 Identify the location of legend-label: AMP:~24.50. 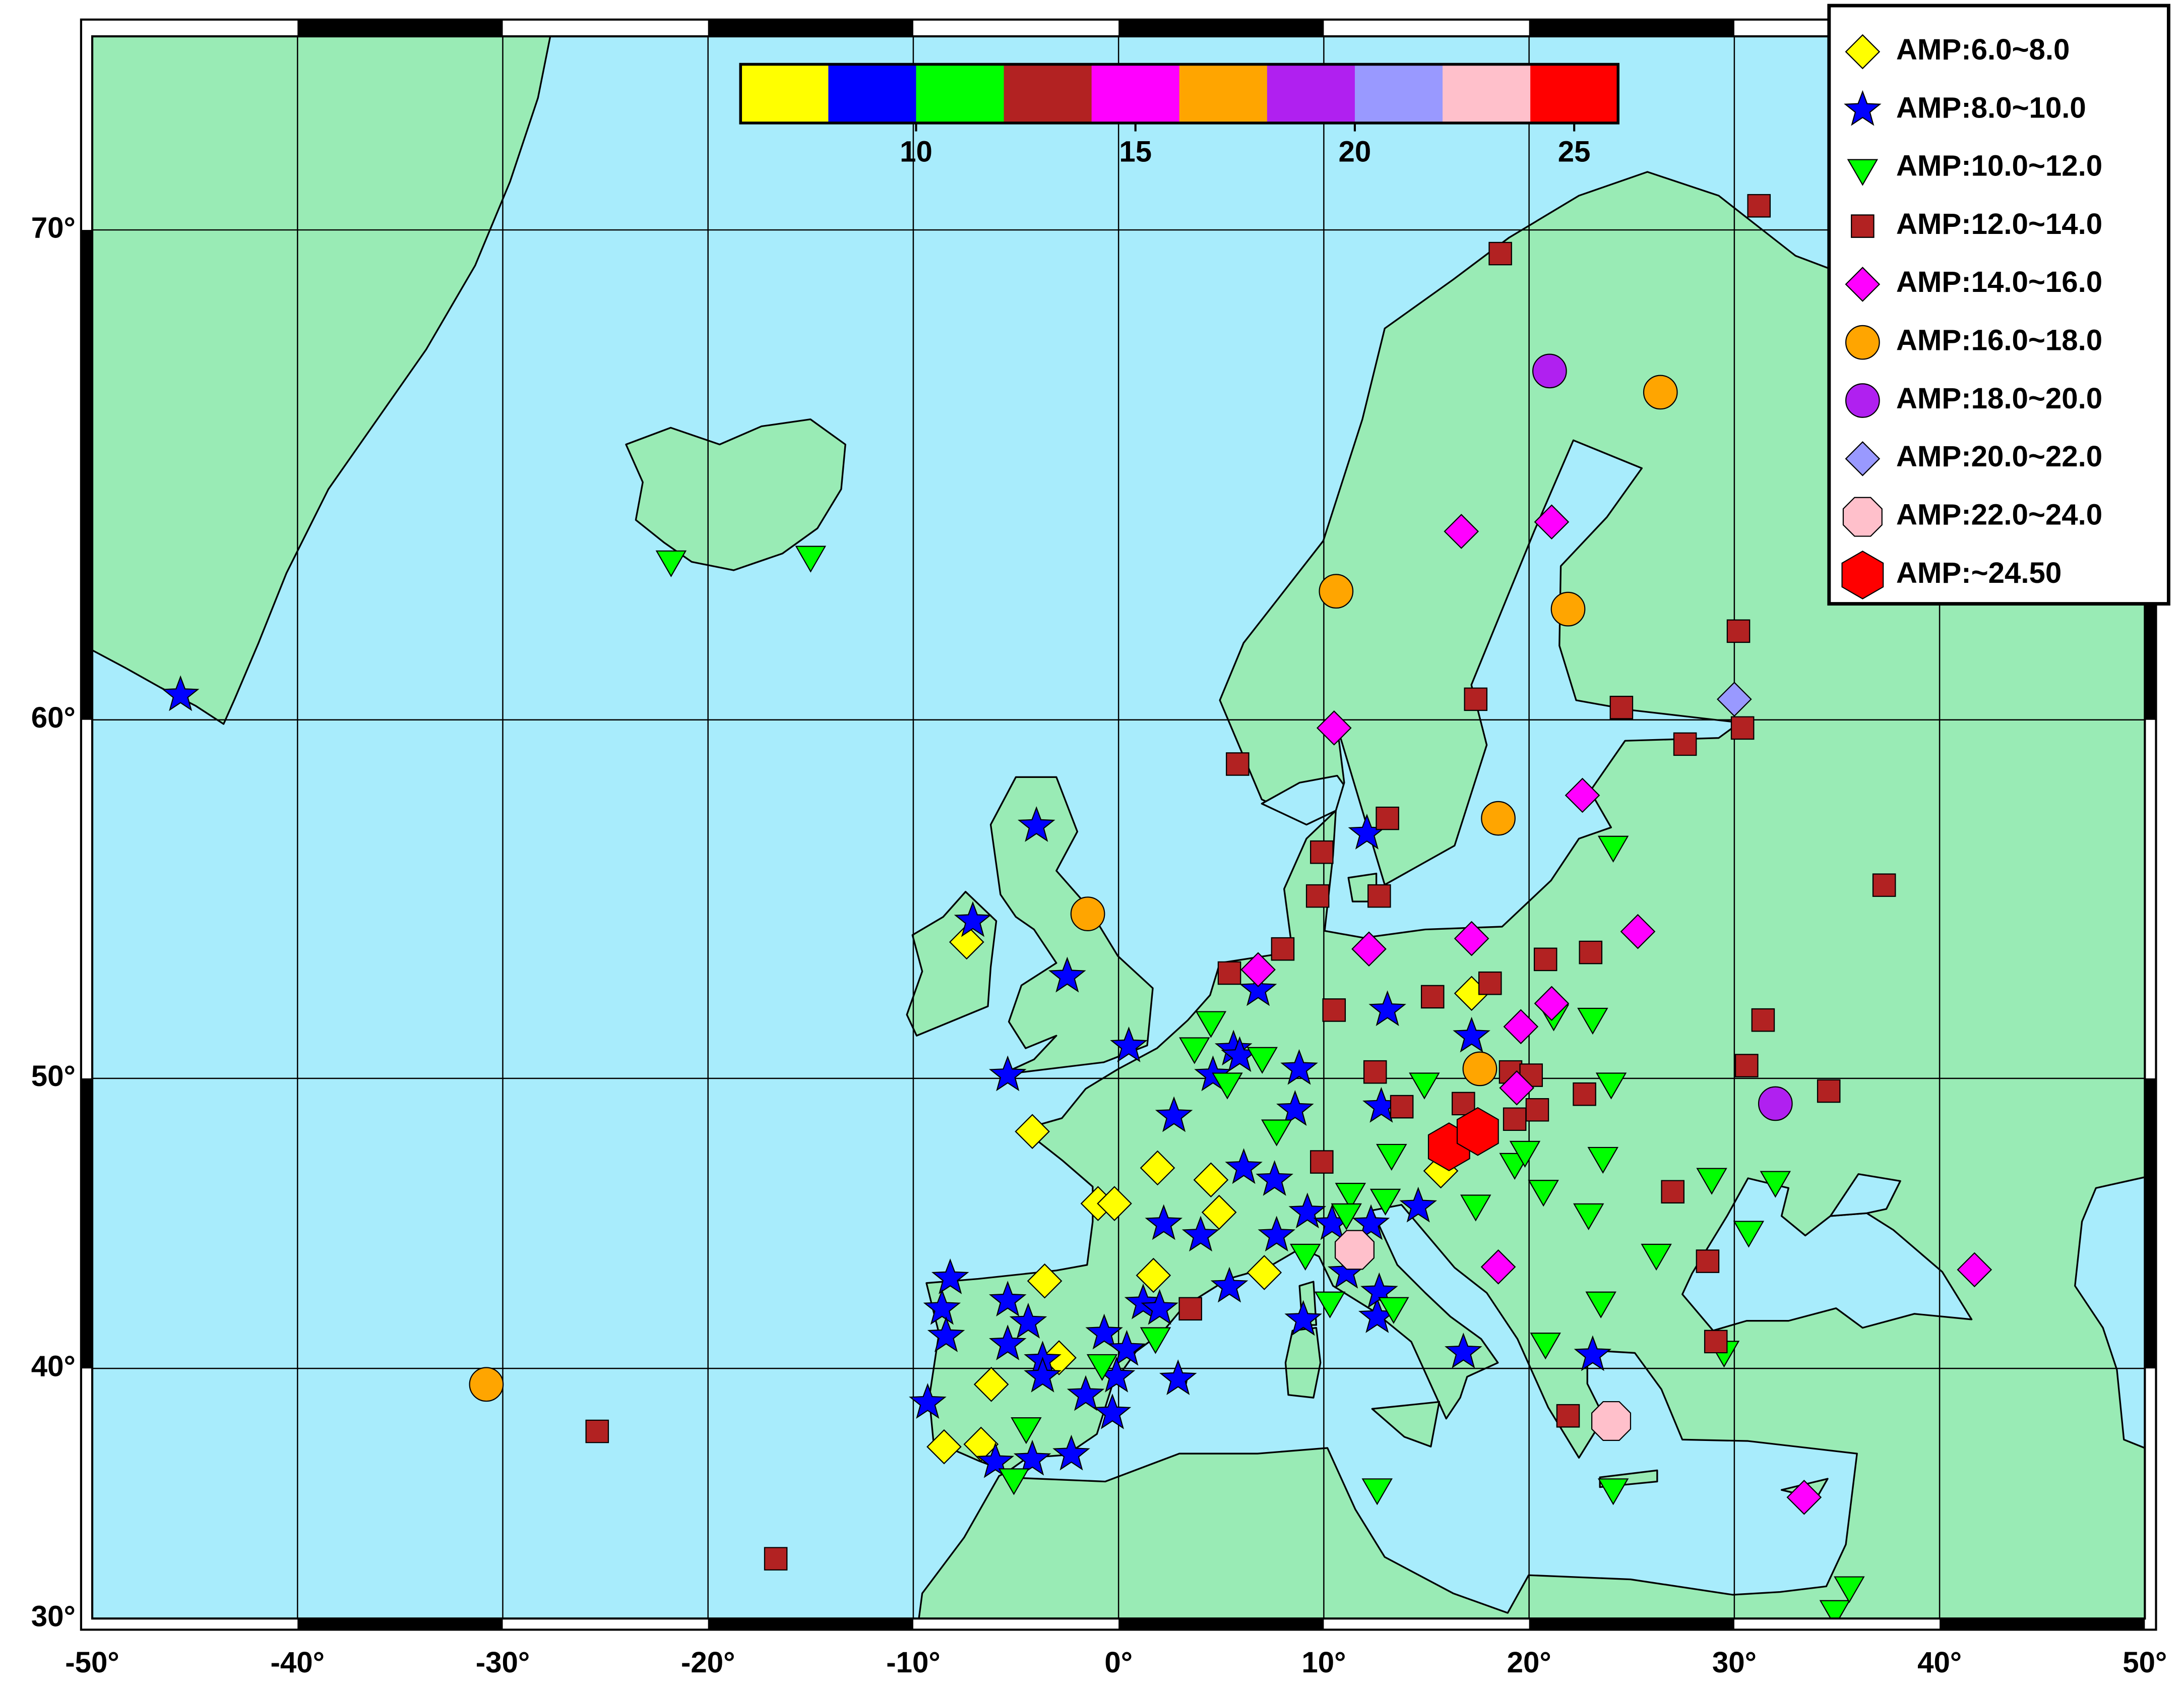
(1979, 573).